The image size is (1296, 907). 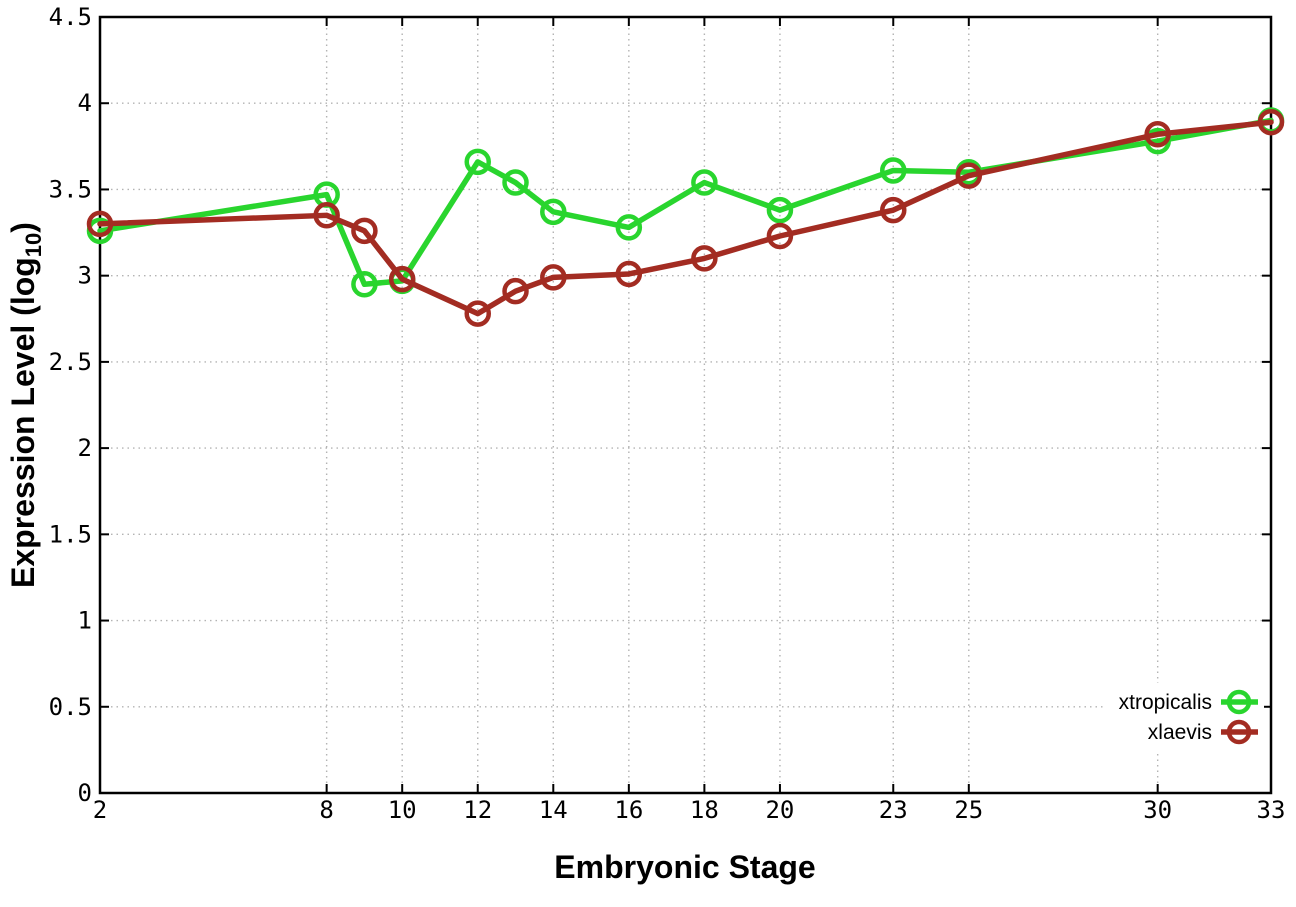 I want to click on y-tick-label: 4.5, so click(x=70, y=17).